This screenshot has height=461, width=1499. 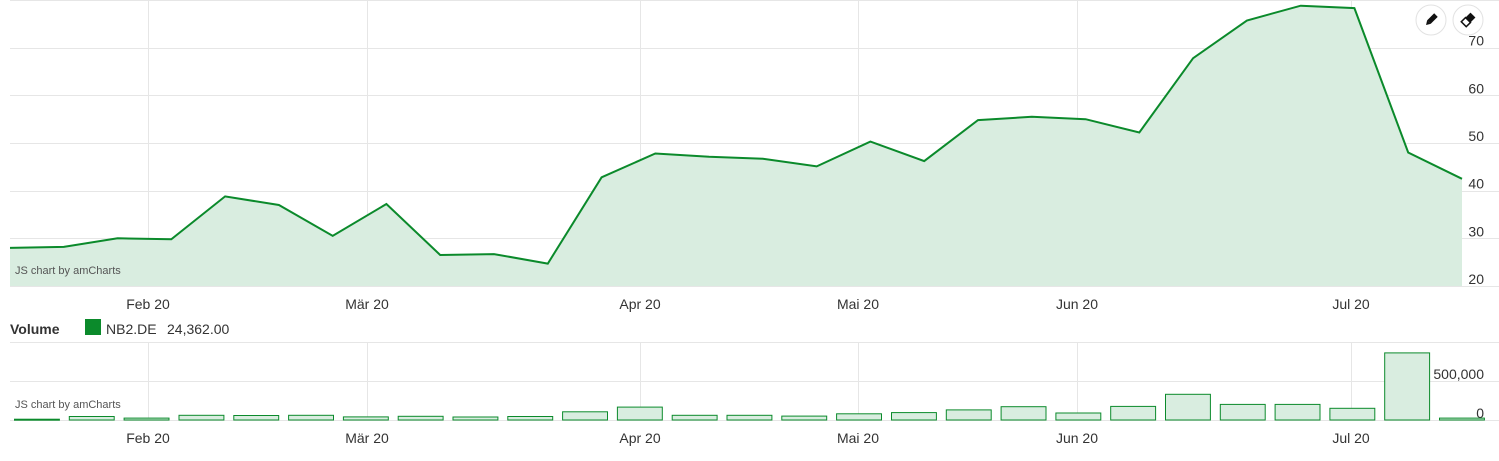 What do you see at coordinates (198, 329) in the screenshot?
I see `legend-series-value: 24,362.00` at bounding box center [198, 329].